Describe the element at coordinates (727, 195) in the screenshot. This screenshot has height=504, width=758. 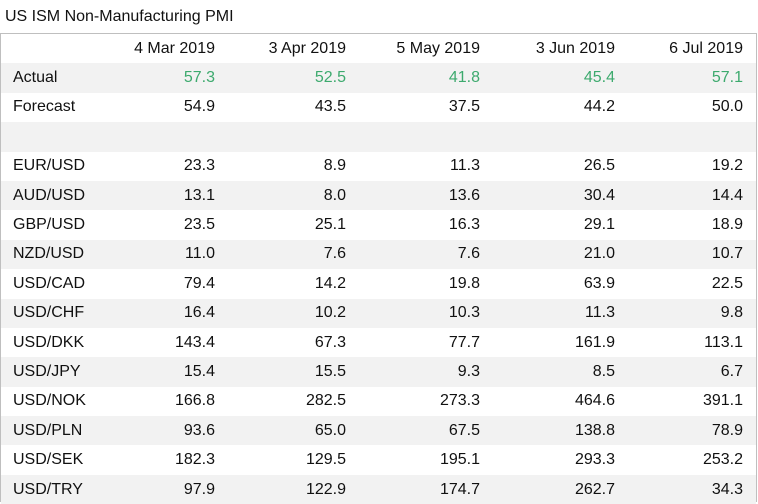
I see `cell-value: 14.4` at that location.